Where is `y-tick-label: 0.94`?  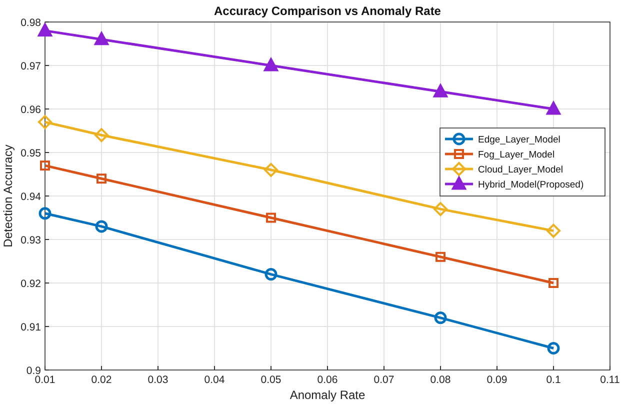 y-tick-label: 0.94 is located at coordinates (31, 197).